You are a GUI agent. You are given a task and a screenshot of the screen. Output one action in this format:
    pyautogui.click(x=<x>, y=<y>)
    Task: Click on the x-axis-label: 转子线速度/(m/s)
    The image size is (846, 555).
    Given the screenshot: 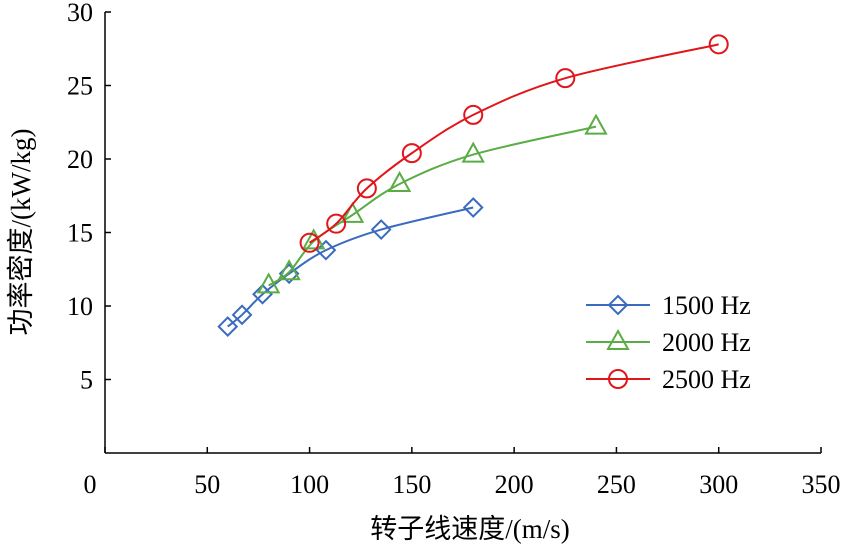 What is the action you would take?
    pyautogui.click(x=470, y=529)
    